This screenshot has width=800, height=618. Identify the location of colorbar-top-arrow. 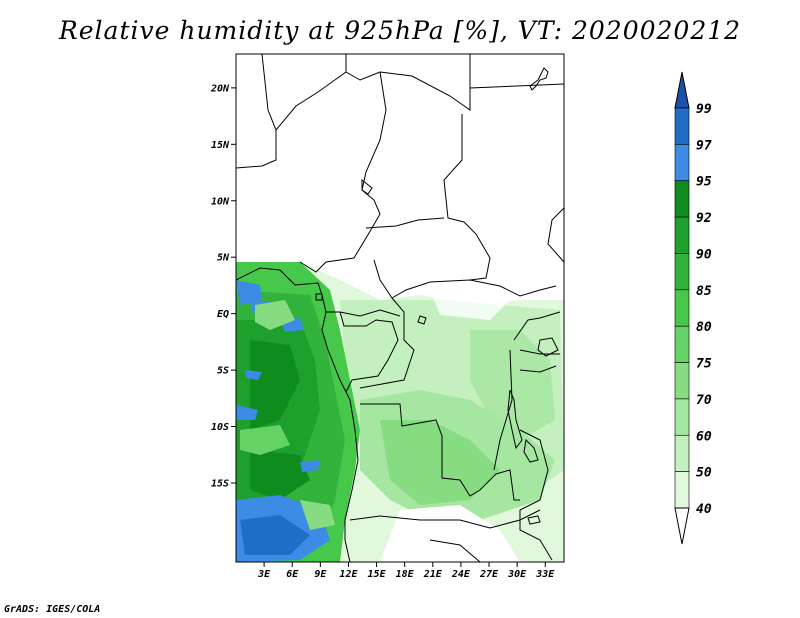
(682, 90).